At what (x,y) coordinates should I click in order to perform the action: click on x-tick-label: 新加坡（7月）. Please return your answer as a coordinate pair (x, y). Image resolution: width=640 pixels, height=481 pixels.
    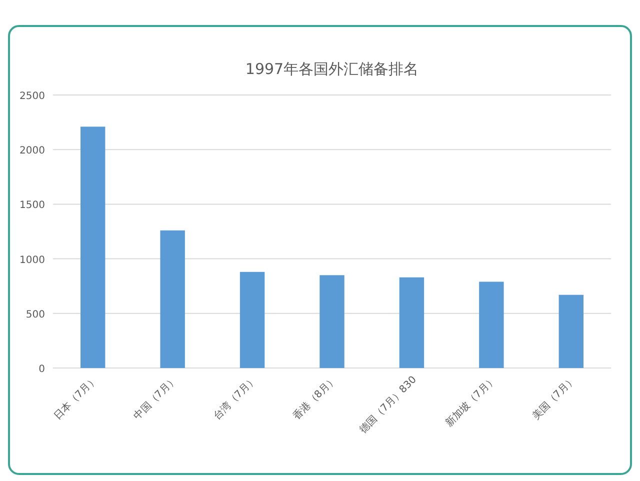
    Looking at the image, I should click on (471, 402).